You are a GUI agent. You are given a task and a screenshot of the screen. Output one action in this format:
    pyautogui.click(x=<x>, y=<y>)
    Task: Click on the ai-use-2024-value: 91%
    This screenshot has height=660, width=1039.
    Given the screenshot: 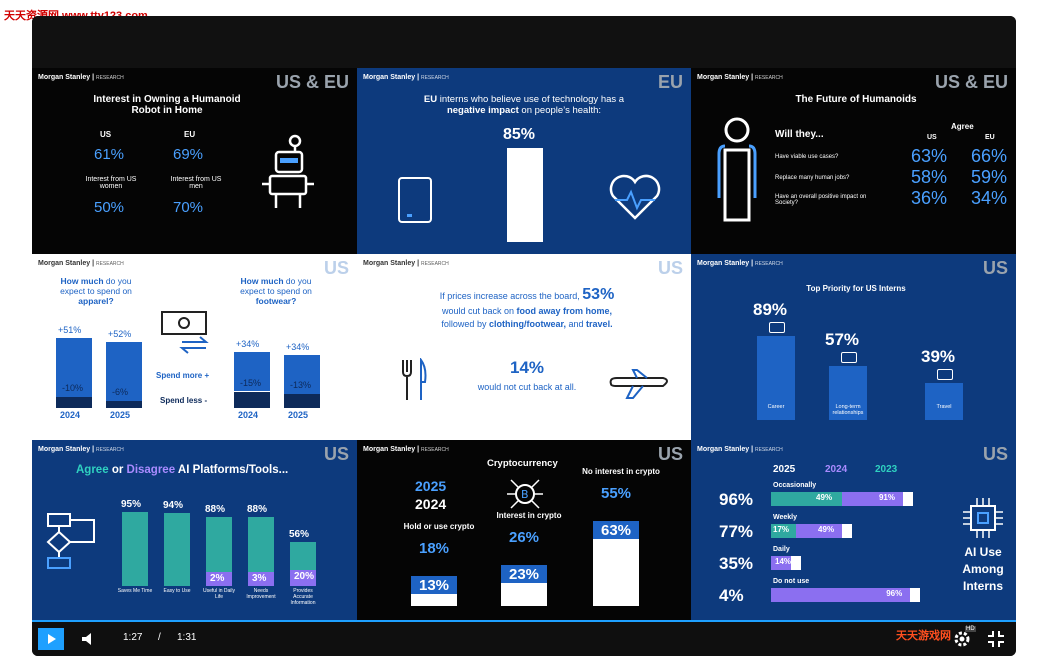 What is the action you would take?
    pyautogui.click(x=886, y=497)
    